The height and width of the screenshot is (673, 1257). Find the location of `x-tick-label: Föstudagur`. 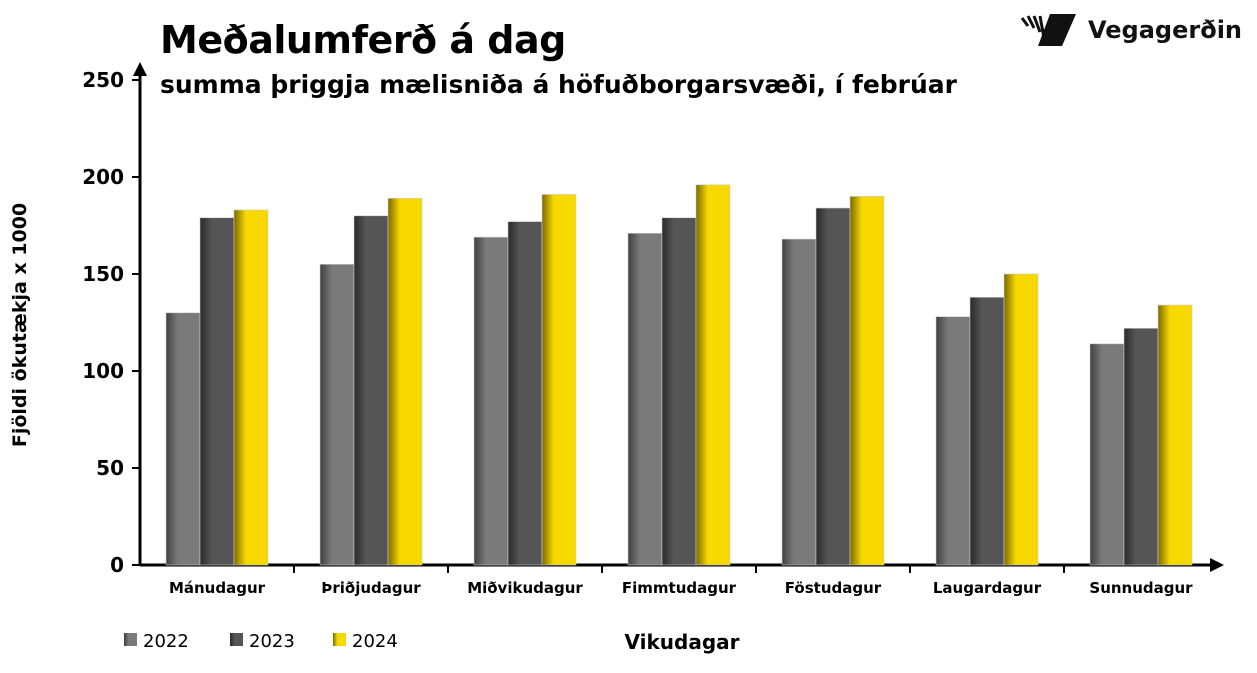

x-tick-label: Föstudagur is located at coordinates (833, 588).